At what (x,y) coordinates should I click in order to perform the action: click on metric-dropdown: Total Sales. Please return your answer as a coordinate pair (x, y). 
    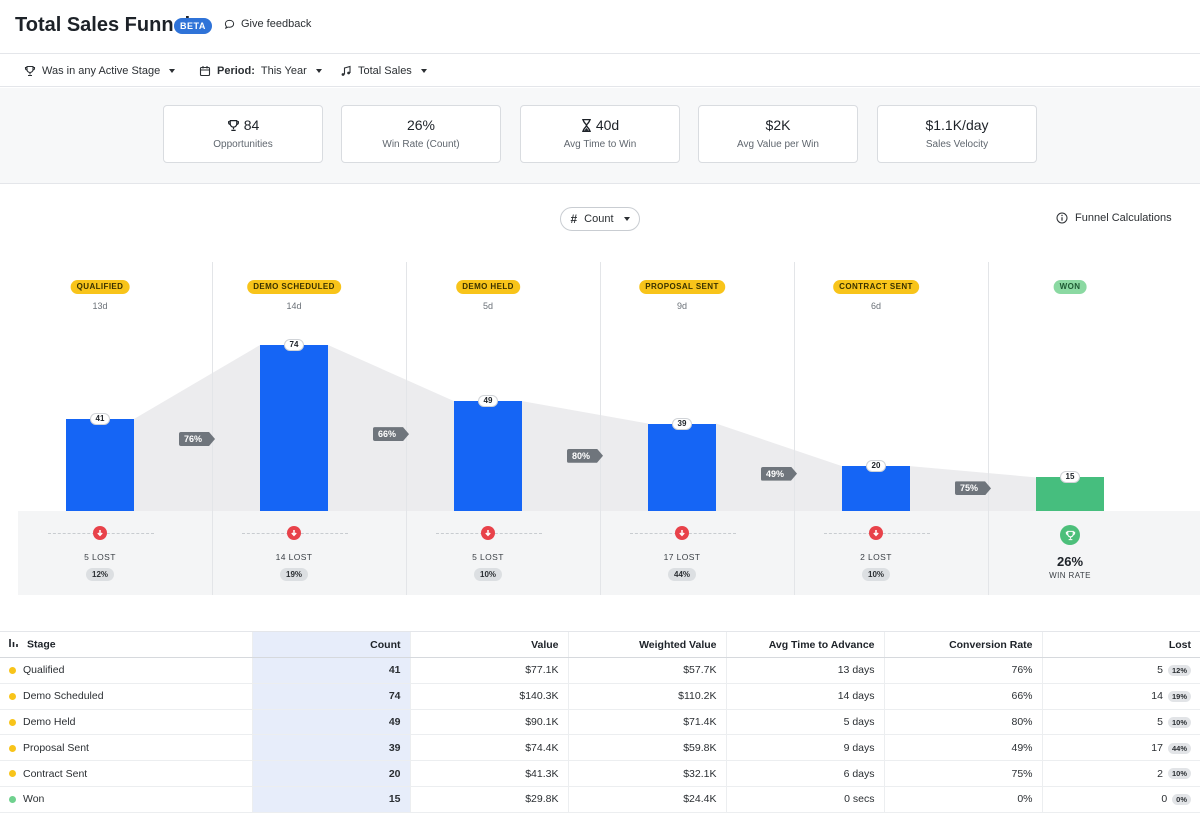
    Looking at the image, I should click on (383, 71).